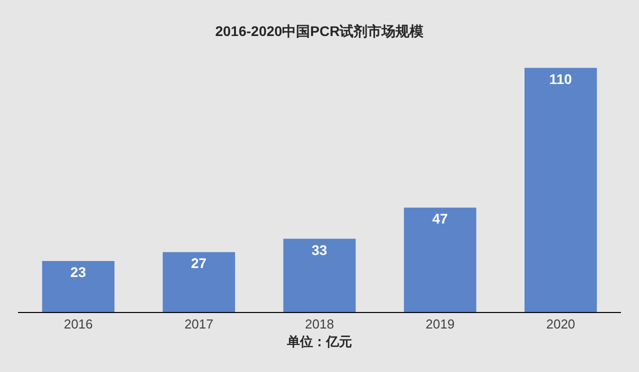  Describe the element at coordinates (199, 263) in the screenshot. I see `data-label: 27` at that location.